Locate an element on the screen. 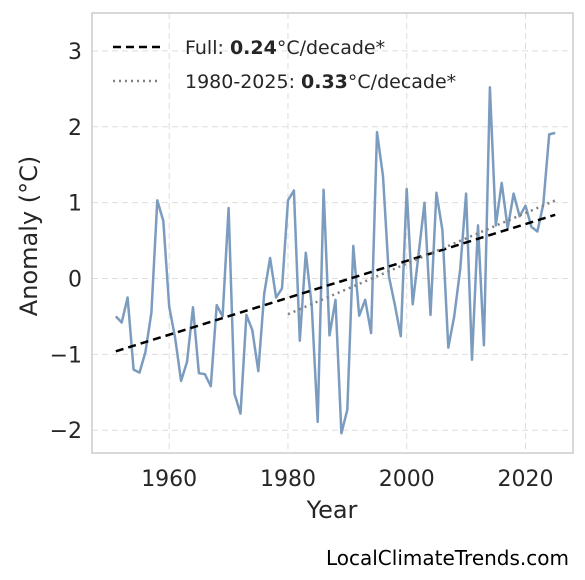 The width and height of the screenshot is (585, 580). y-tick-label: −1 is located at coordinates (66, 355).